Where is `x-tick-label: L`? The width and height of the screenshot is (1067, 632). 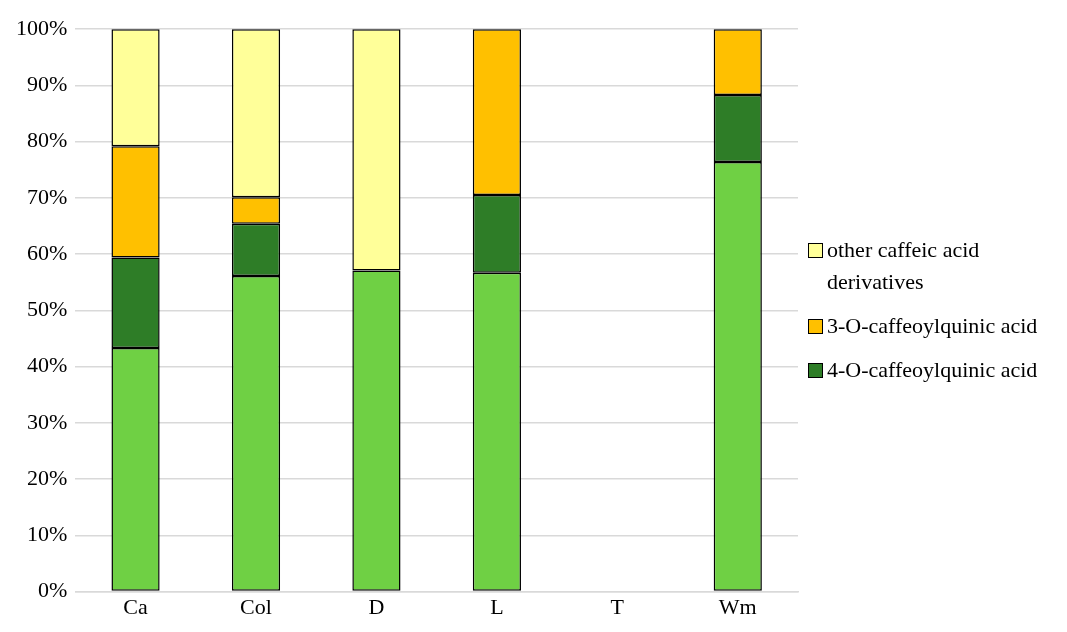
x-tick-label: L is located at coordinates (497, 606).